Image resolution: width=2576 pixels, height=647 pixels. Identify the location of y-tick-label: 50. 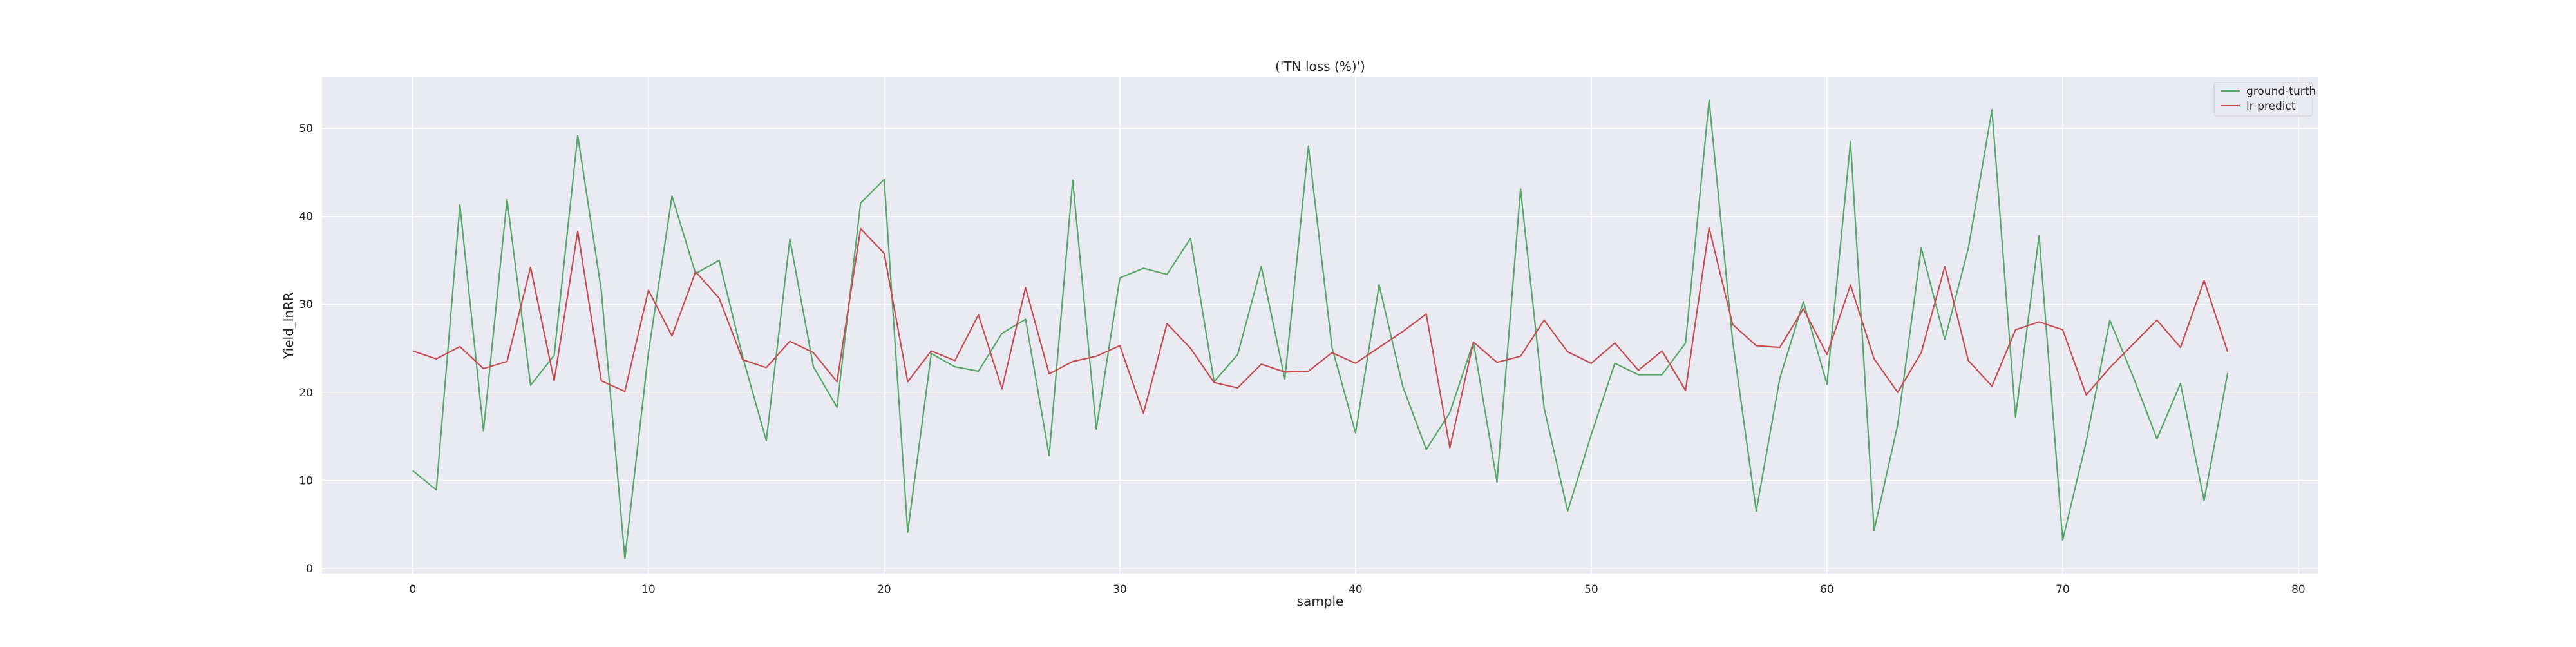
(306, 128).